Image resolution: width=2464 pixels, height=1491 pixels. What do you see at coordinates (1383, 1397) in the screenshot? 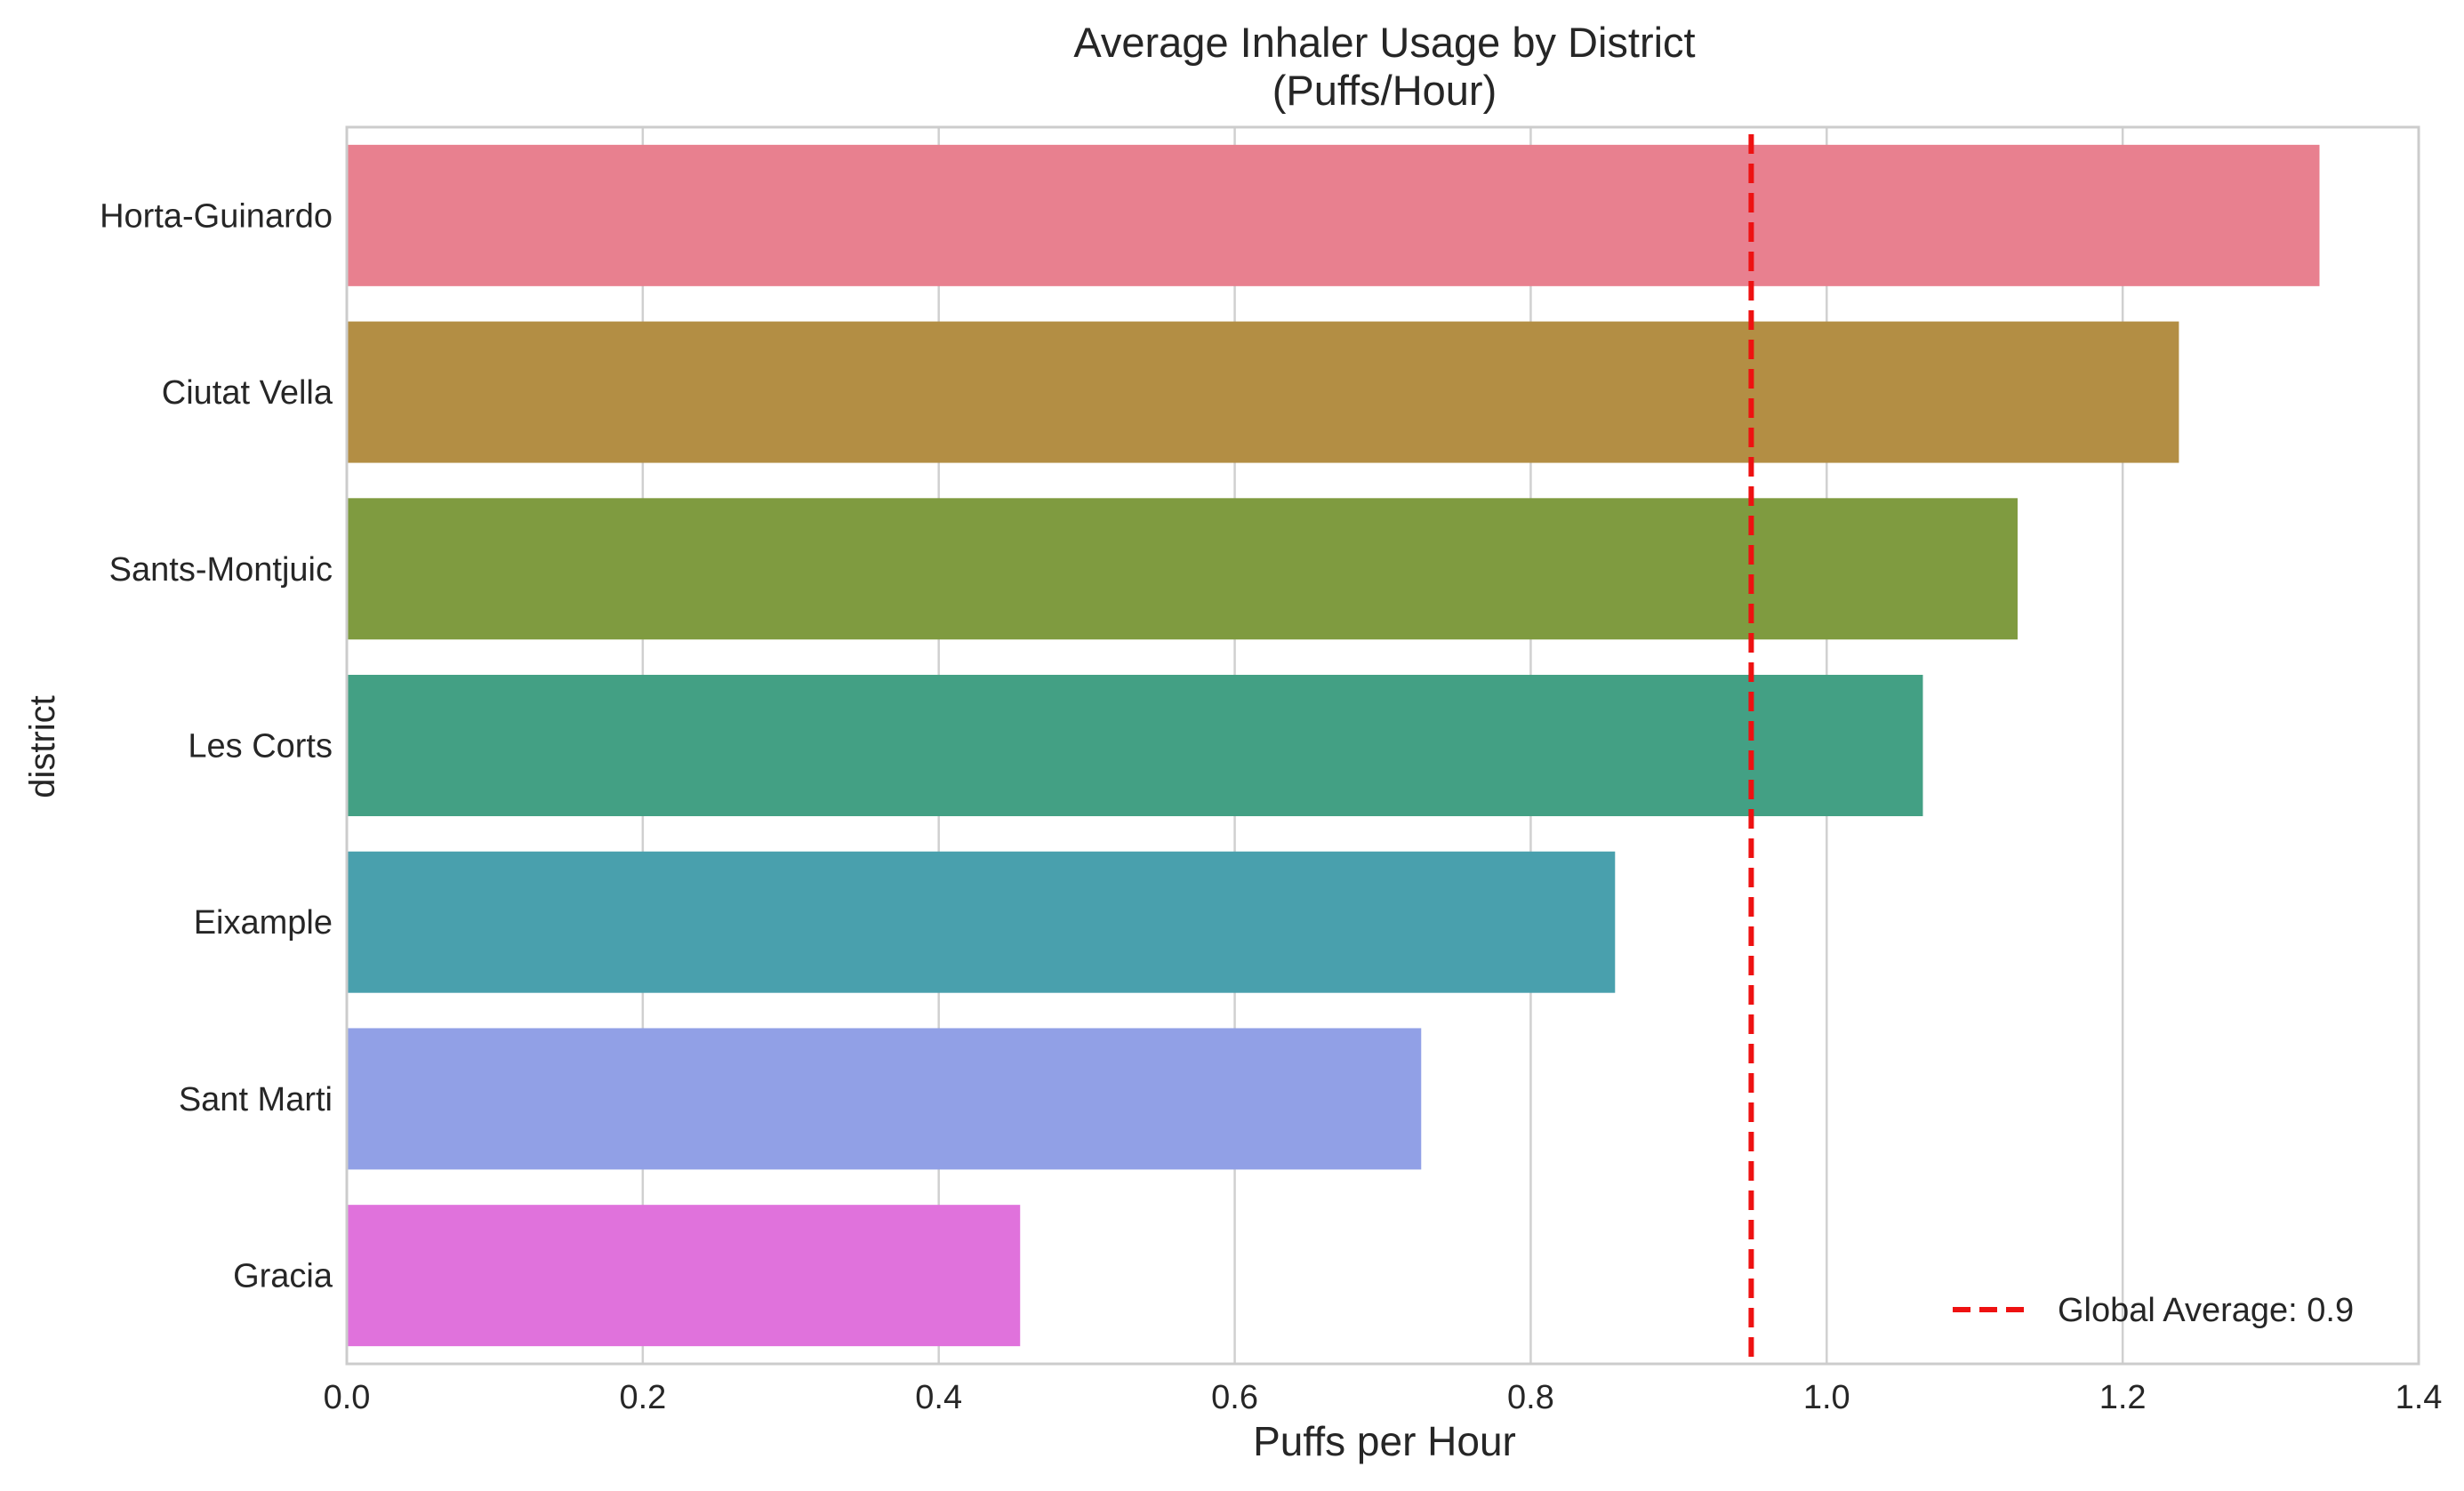
I see `x-tick-labels: 0.0 0.2 0.4 0.6 0.8 1.0 1.2 1.4` at bounding box center [1383, 1397].